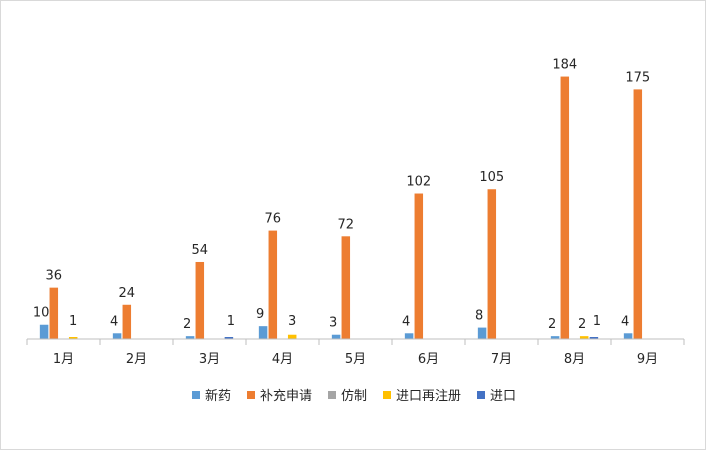 The height and width of the screenshot is (451, 706). I want to click on data-label-jinkou-zaizhuce-4: 3, so click(292, 321).